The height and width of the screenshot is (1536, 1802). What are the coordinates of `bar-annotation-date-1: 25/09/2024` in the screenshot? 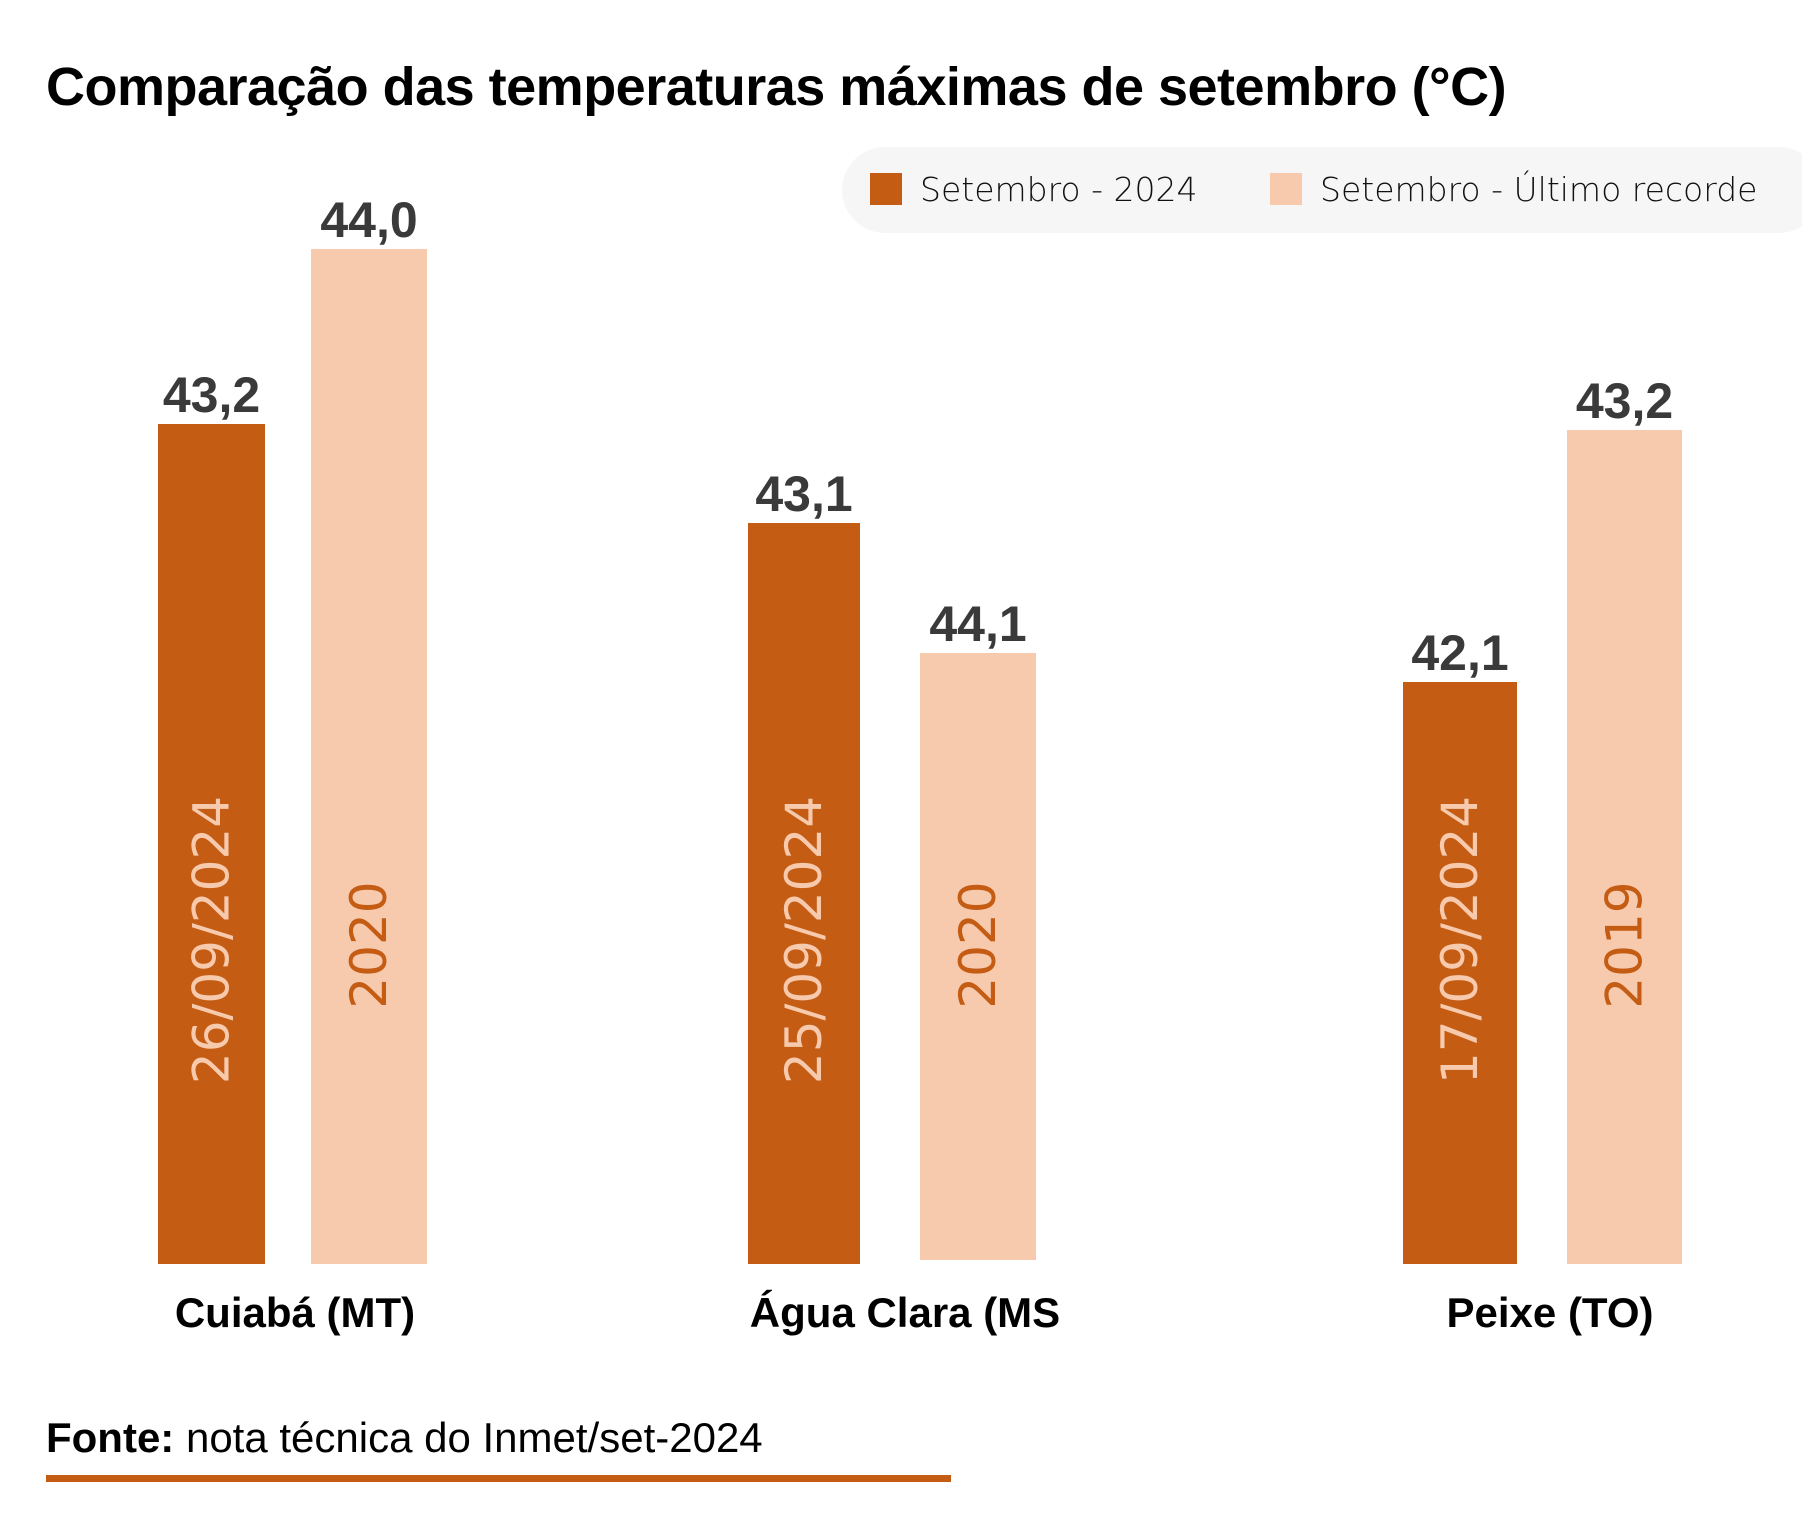 It's located at (804, 940).